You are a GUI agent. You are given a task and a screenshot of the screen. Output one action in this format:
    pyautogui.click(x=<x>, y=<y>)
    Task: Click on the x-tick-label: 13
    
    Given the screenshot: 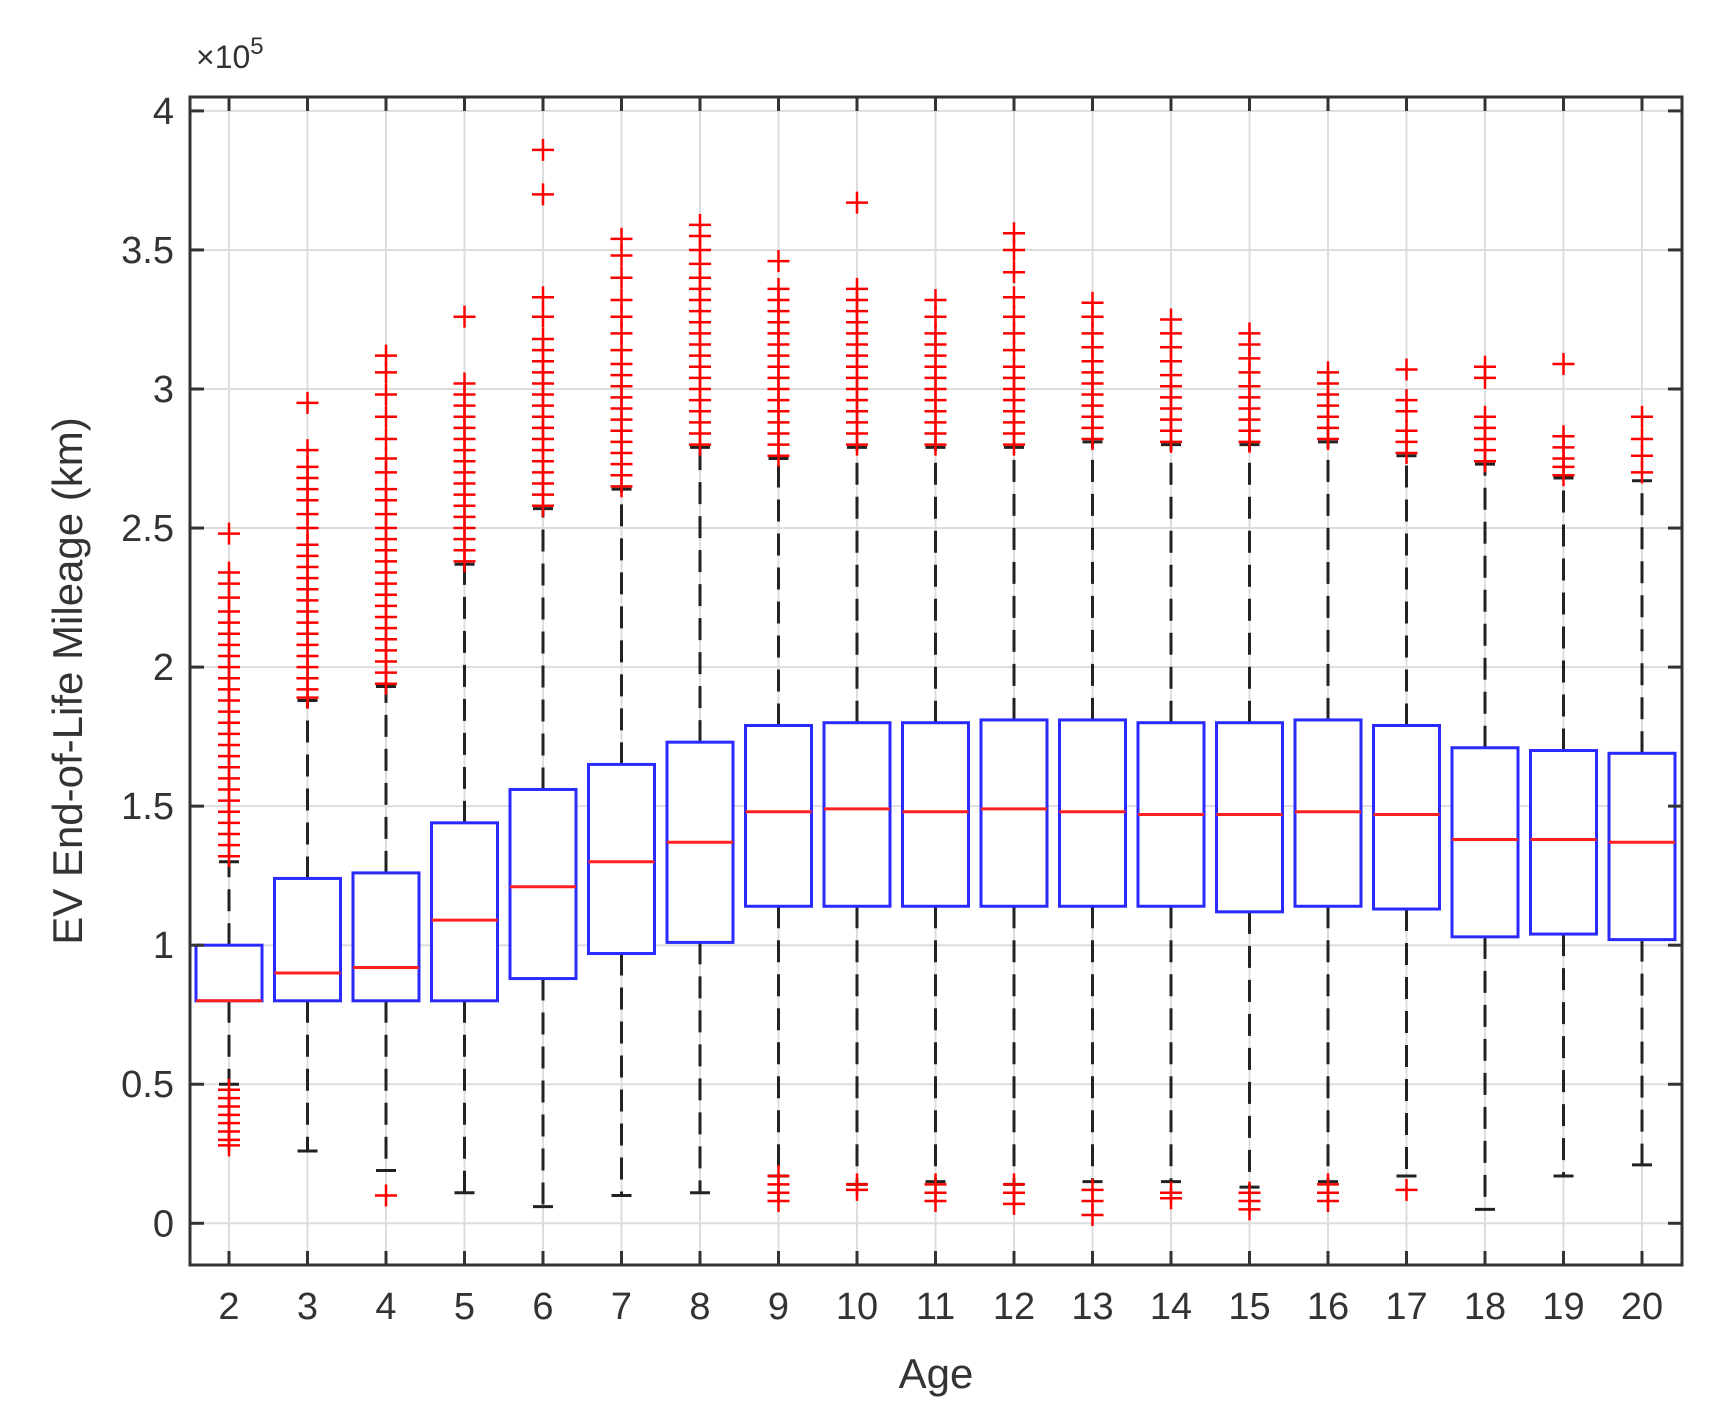 What is the action you would take?
    pyautogui.click(x=1092, y=1307)
    